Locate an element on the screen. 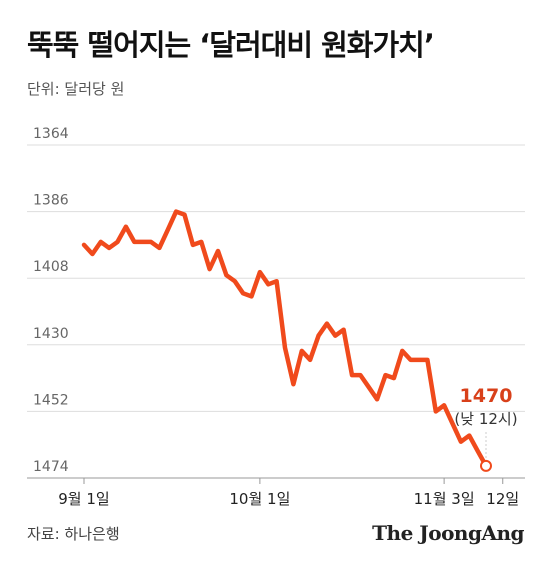 The image size is (560, 568). annotation-value: 1470 is located at coordinates (486, 396).